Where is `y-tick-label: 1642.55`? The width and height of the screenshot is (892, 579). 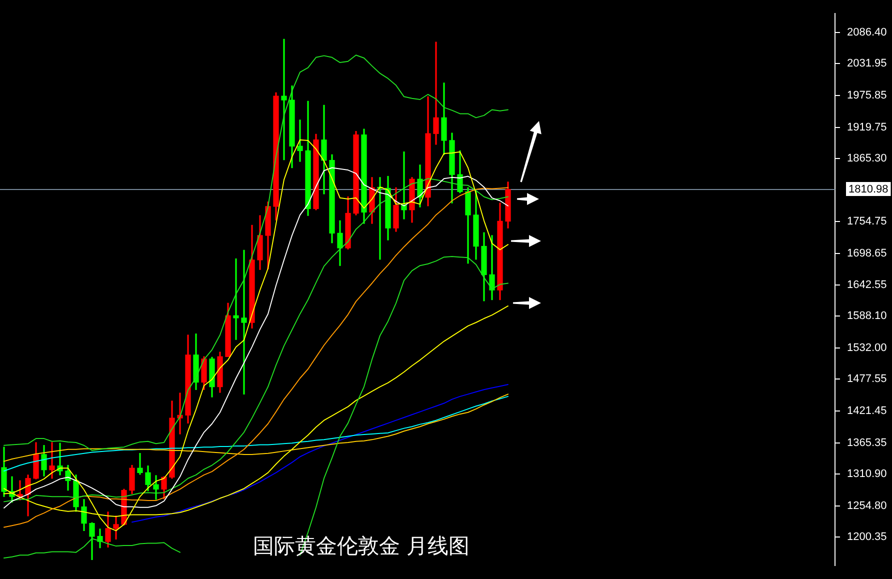
y-tick-label: 1642.55 is located at coordinates (867, 285).